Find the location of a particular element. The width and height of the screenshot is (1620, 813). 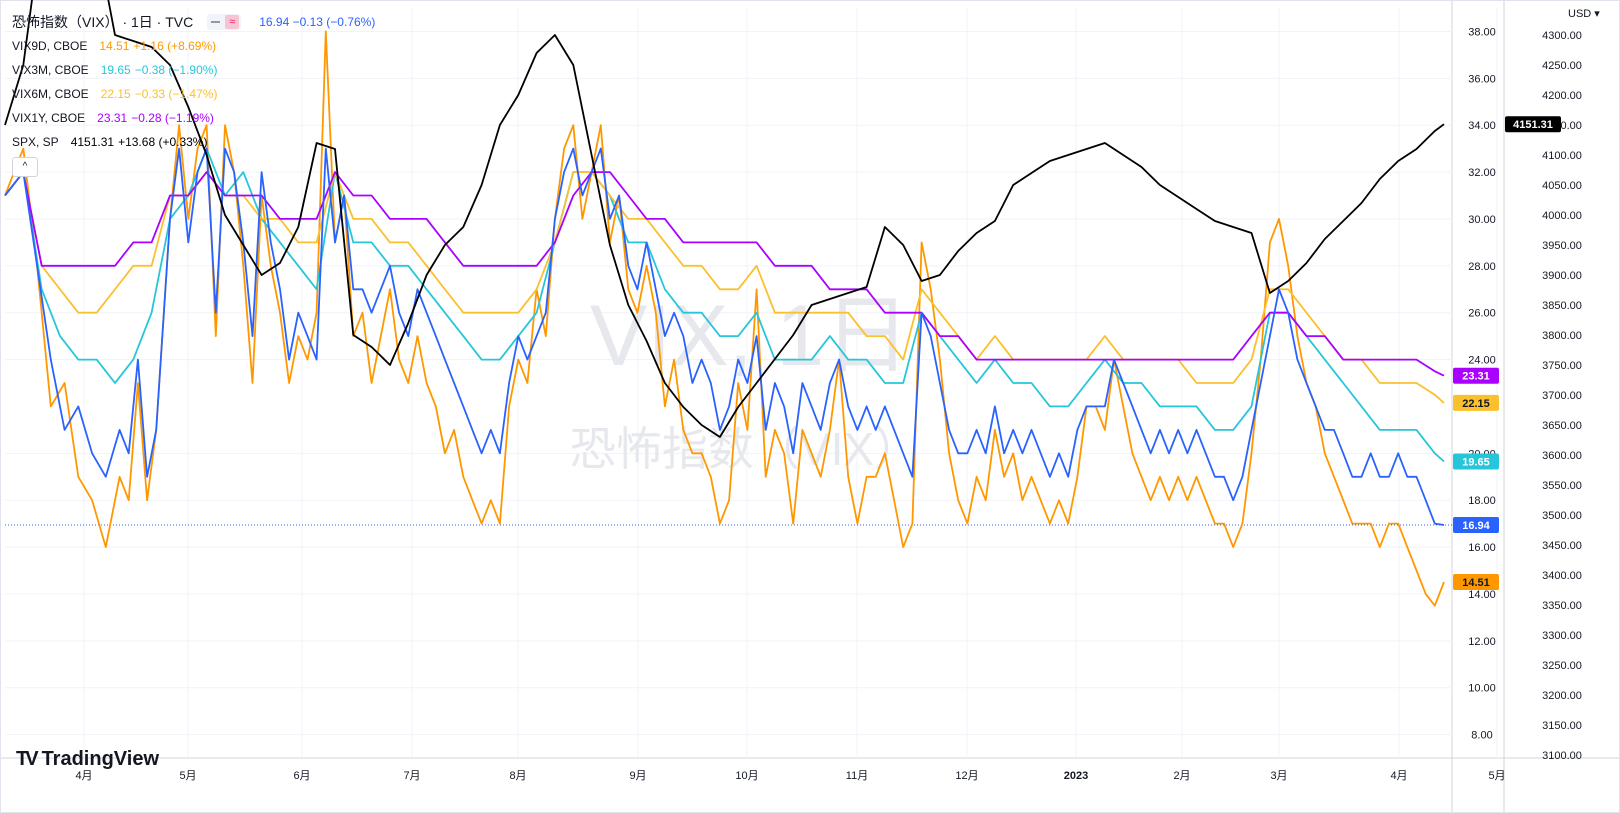

left-axis-tick-label: 18.00 is located at coordinates (1482, 501).